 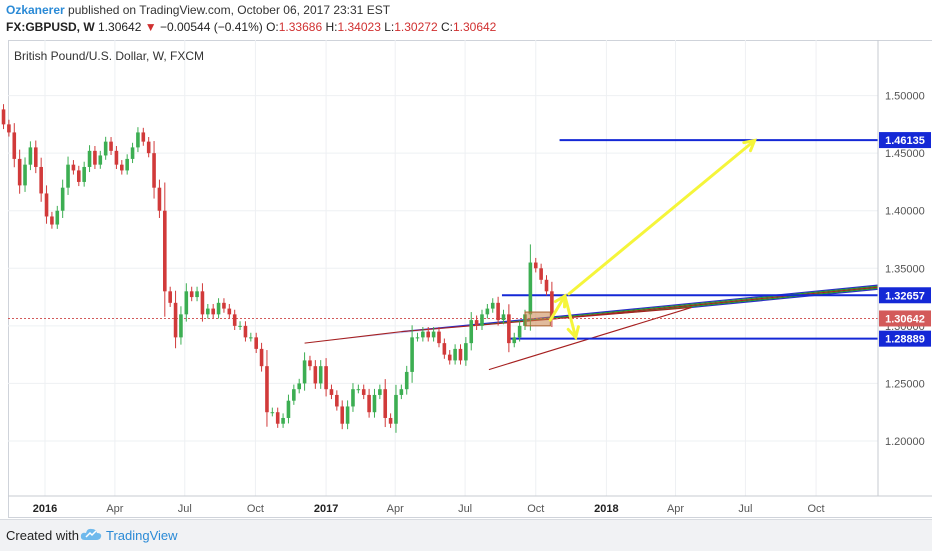 I want to click on x-tick-label: 2017, so click(x=326, y=509).